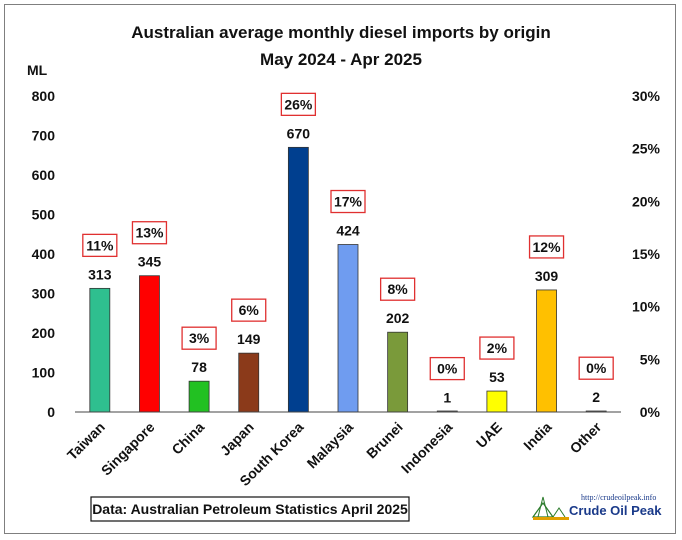  Describe the element at coordinates (299, 133) in the screenshot. I see `bar-value-label: 670` at that location.